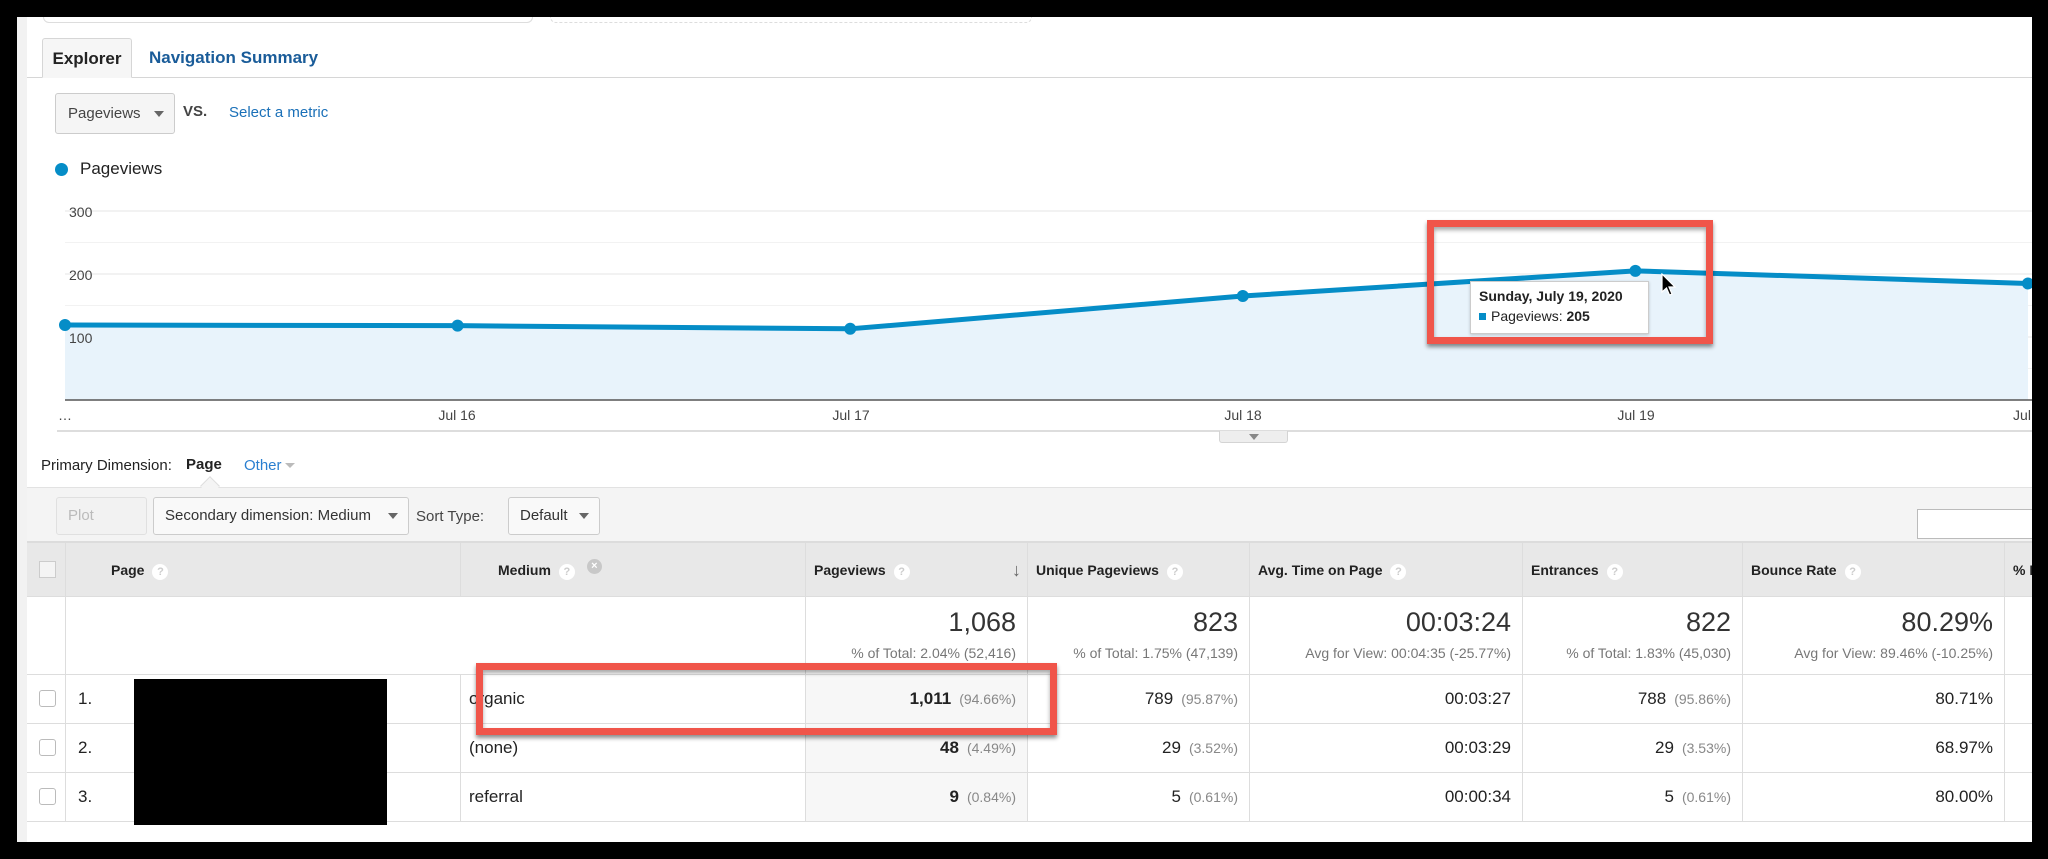  What do you see at coordinates (1139, 635) in the screenshot?
I see `summary-unique: 823 % of Total: 1.75% (47,139)` at bounding box center [1139, 635].